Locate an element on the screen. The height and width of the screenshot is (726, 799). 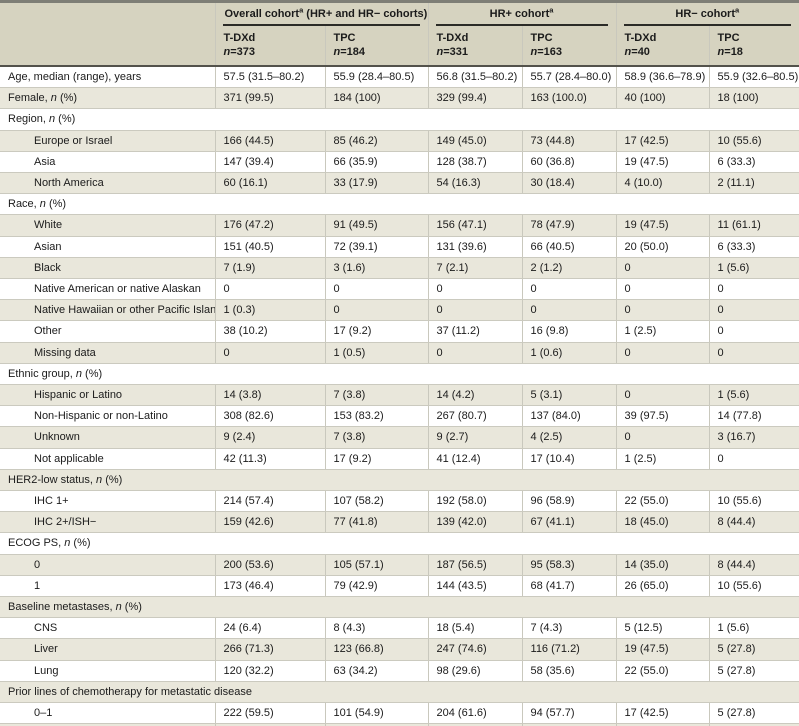
value-cell: 5 (27.8) is located at coordinates (753, 713).